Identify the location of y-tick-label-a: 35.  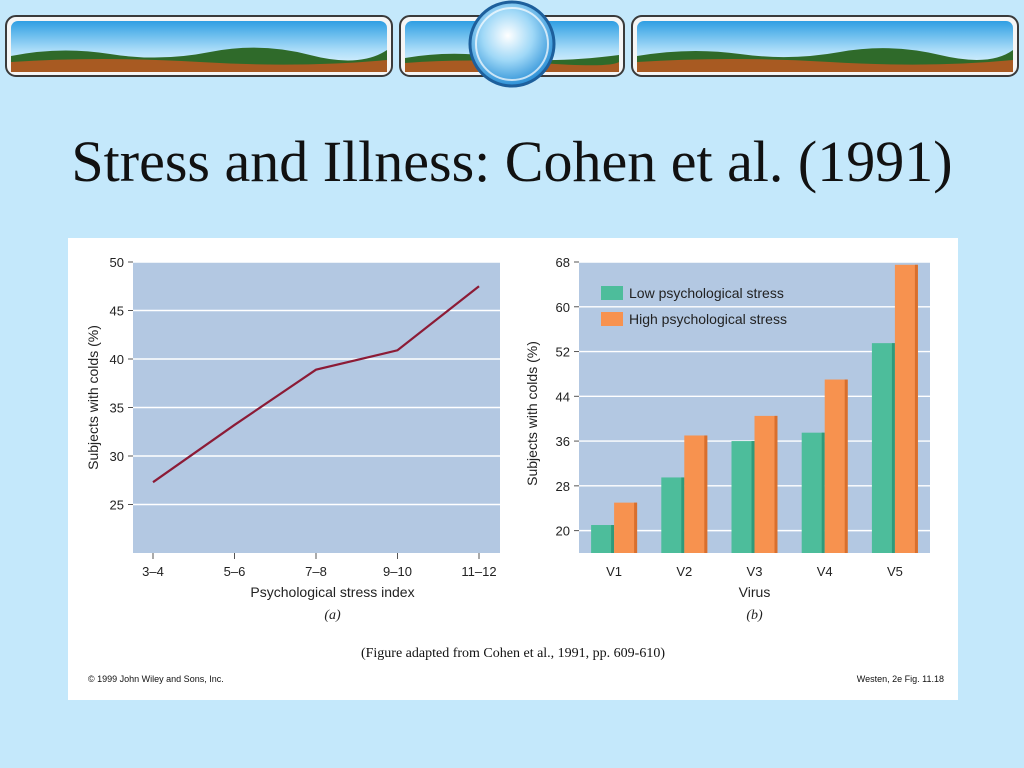
(117, 408).